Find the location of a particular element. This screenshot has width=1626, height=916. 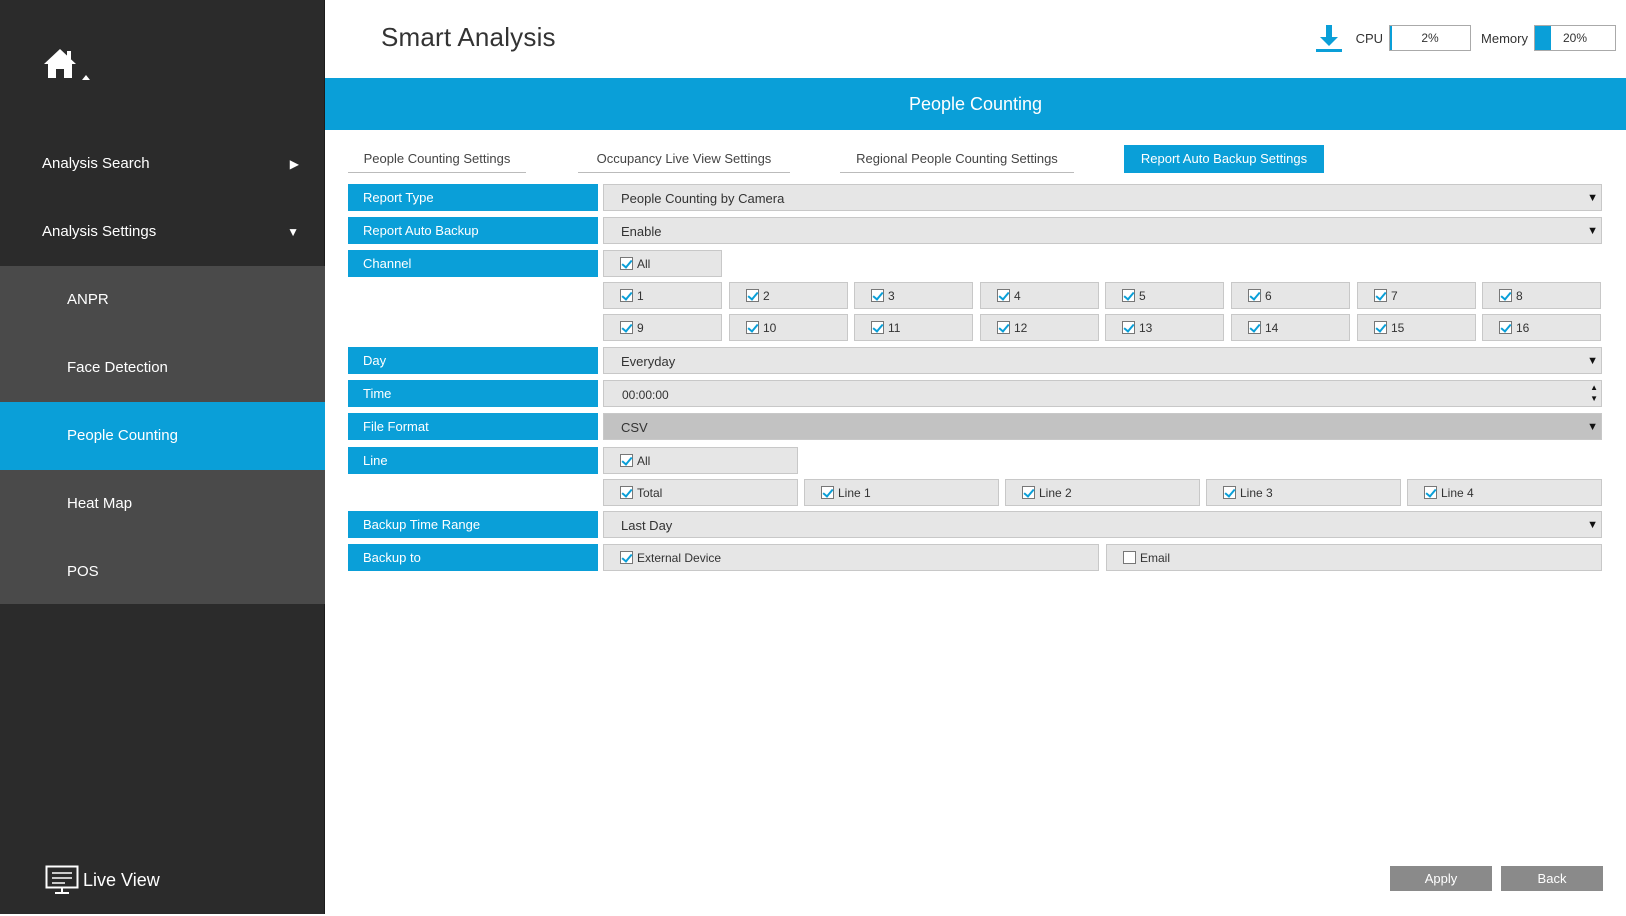

tab-regional-people-counting-settings: Regional People Counting Settings is located at coordinates (957, 159).